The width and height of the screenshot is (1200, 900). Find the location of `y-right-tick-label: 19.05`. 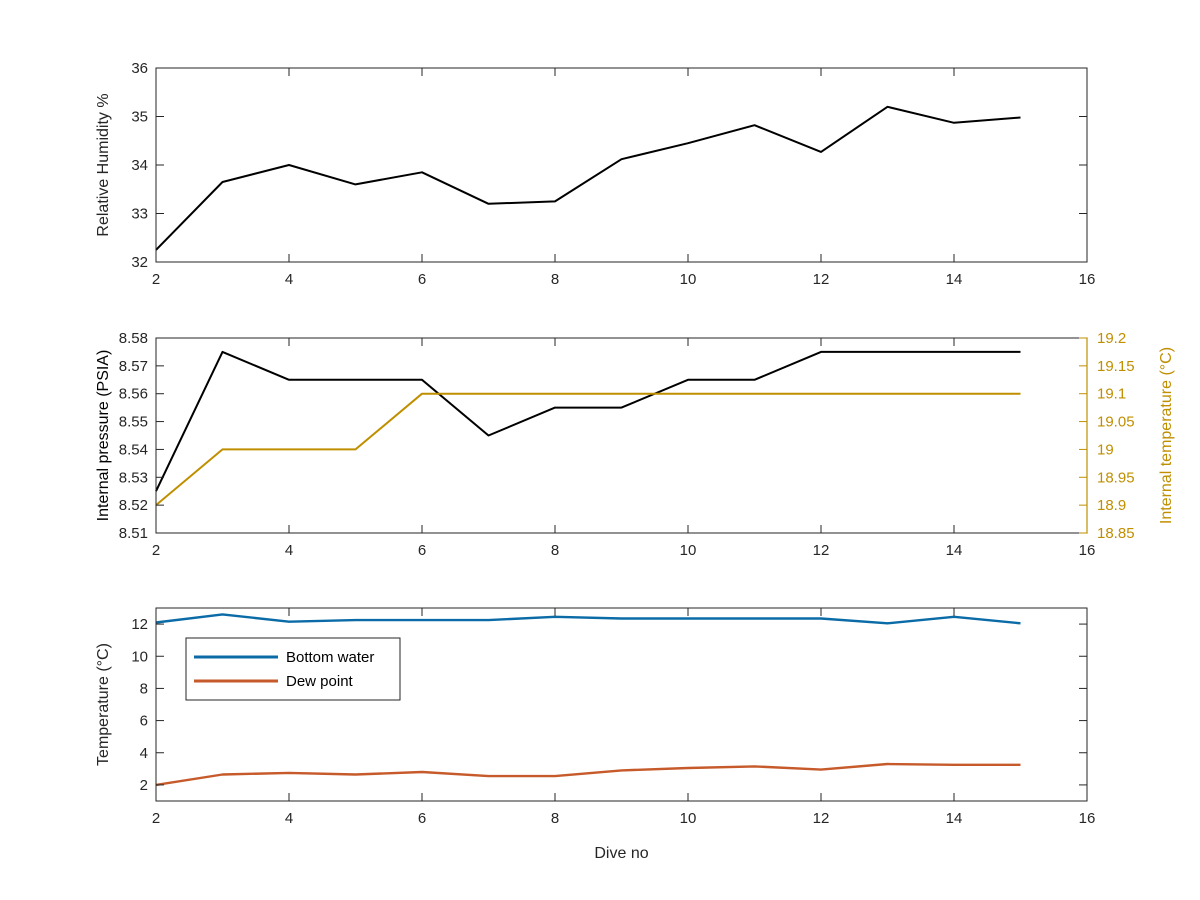

y-right-tick-label: 19.05 is located at coordinates (1116, 422).